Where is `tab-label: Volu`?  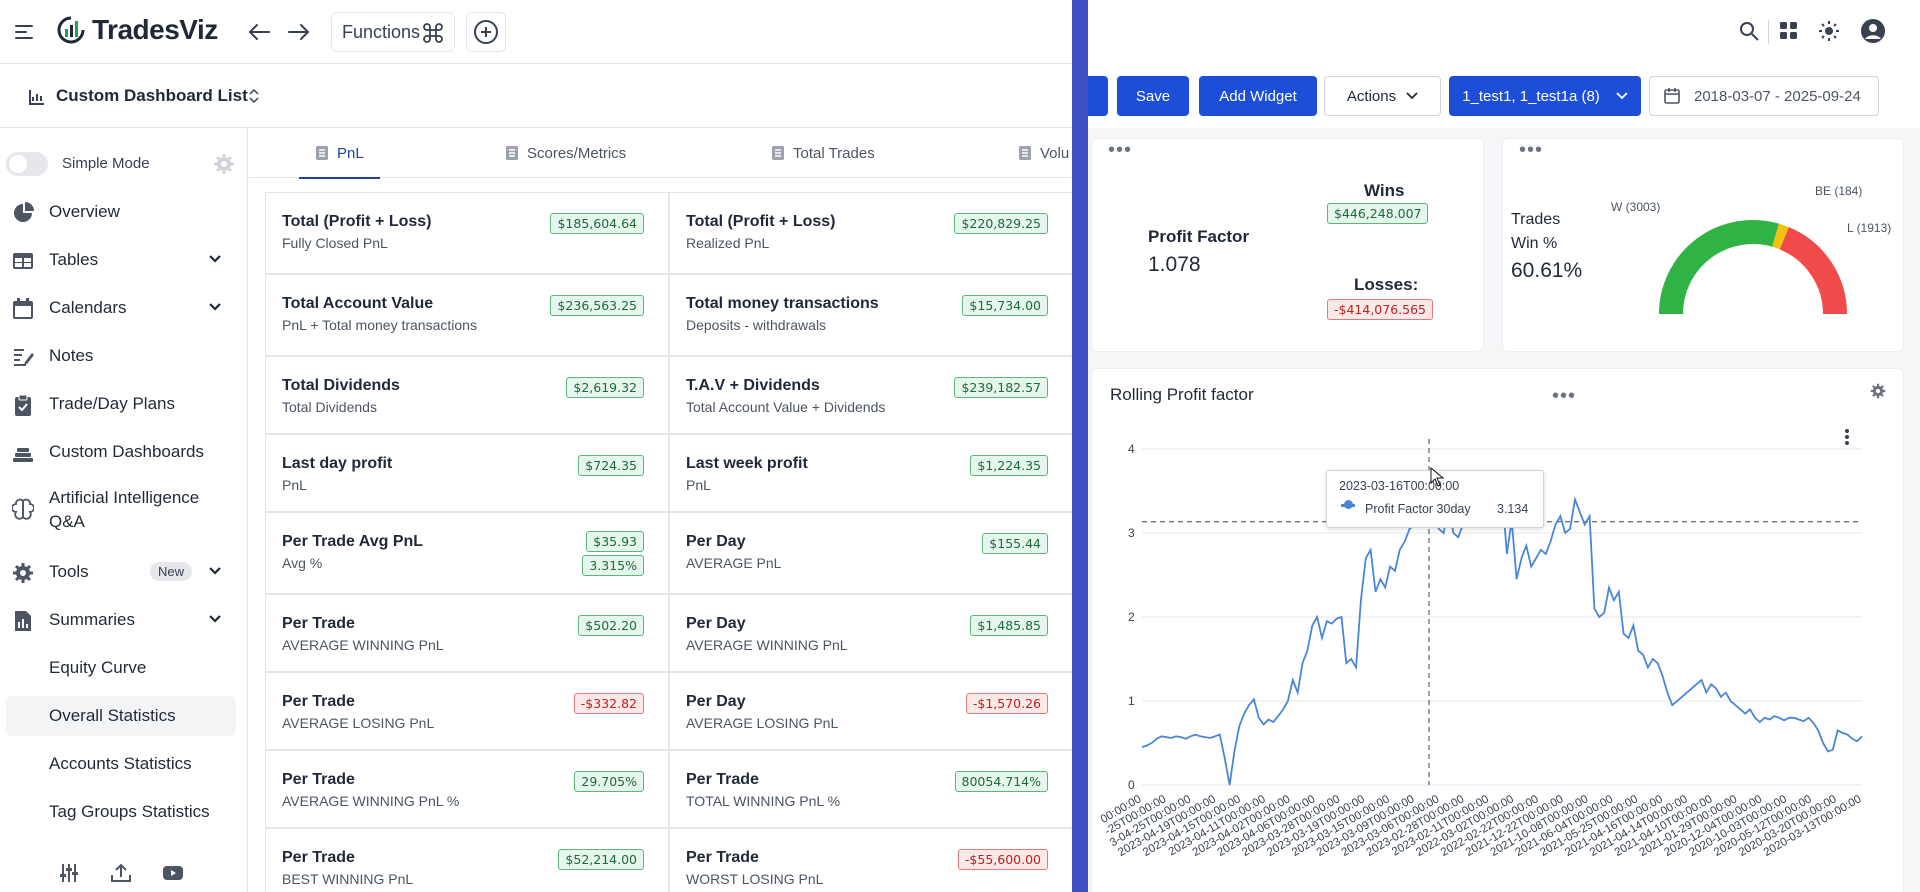 tab-label: Volu is located at coordinates (1055, 153).